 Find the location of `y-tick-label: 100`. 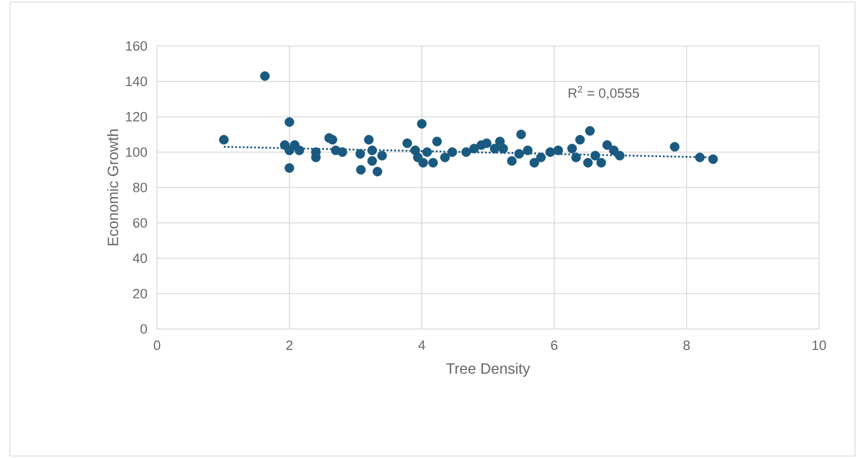

y-tick-label: 100 is located at coordinates (136, 152).